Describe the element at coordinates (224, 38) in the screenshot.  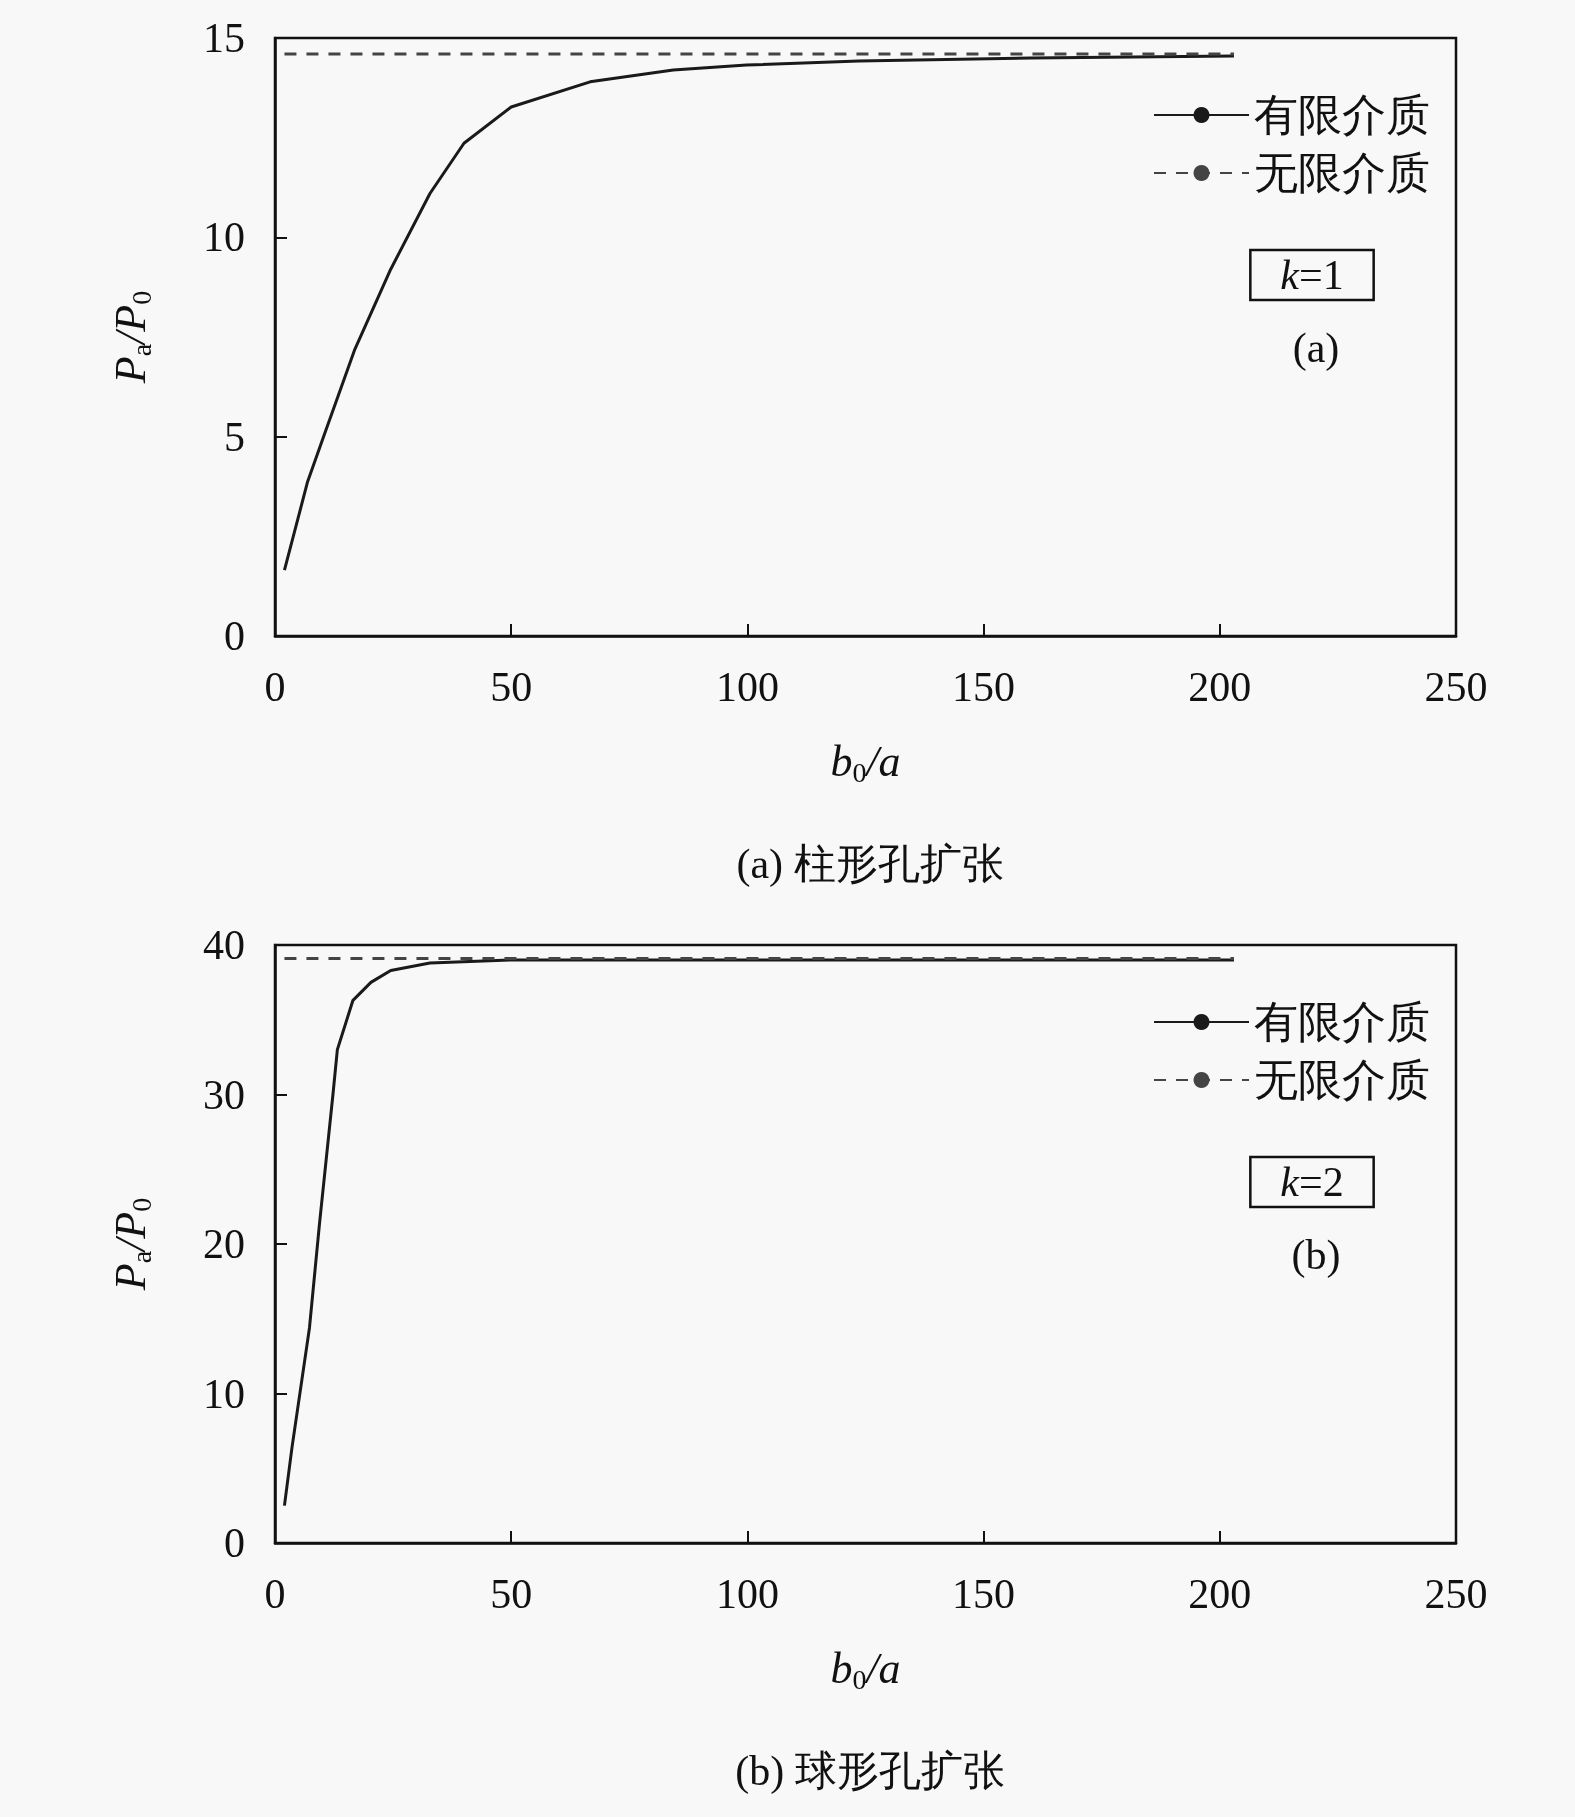
I see `y-tick-label: 15` at that location.